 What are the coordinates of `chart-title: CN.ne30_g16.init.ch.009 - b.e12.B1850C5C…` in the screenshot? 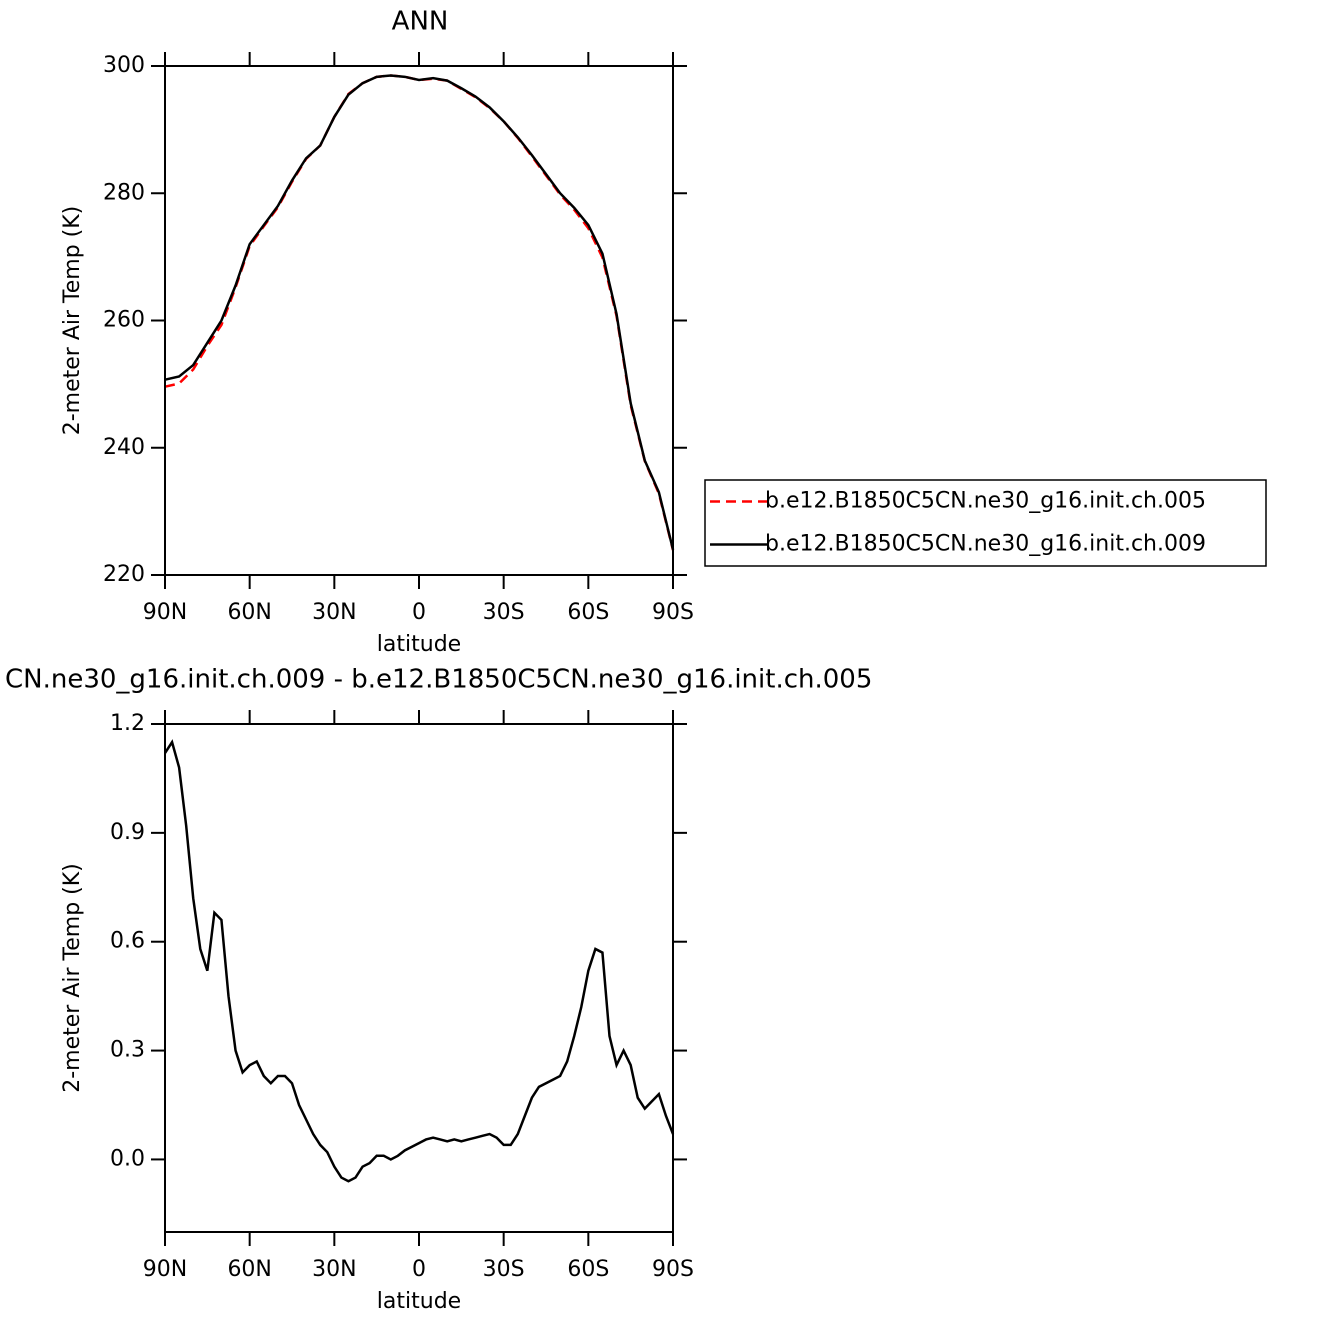 It's located at (438, 680).